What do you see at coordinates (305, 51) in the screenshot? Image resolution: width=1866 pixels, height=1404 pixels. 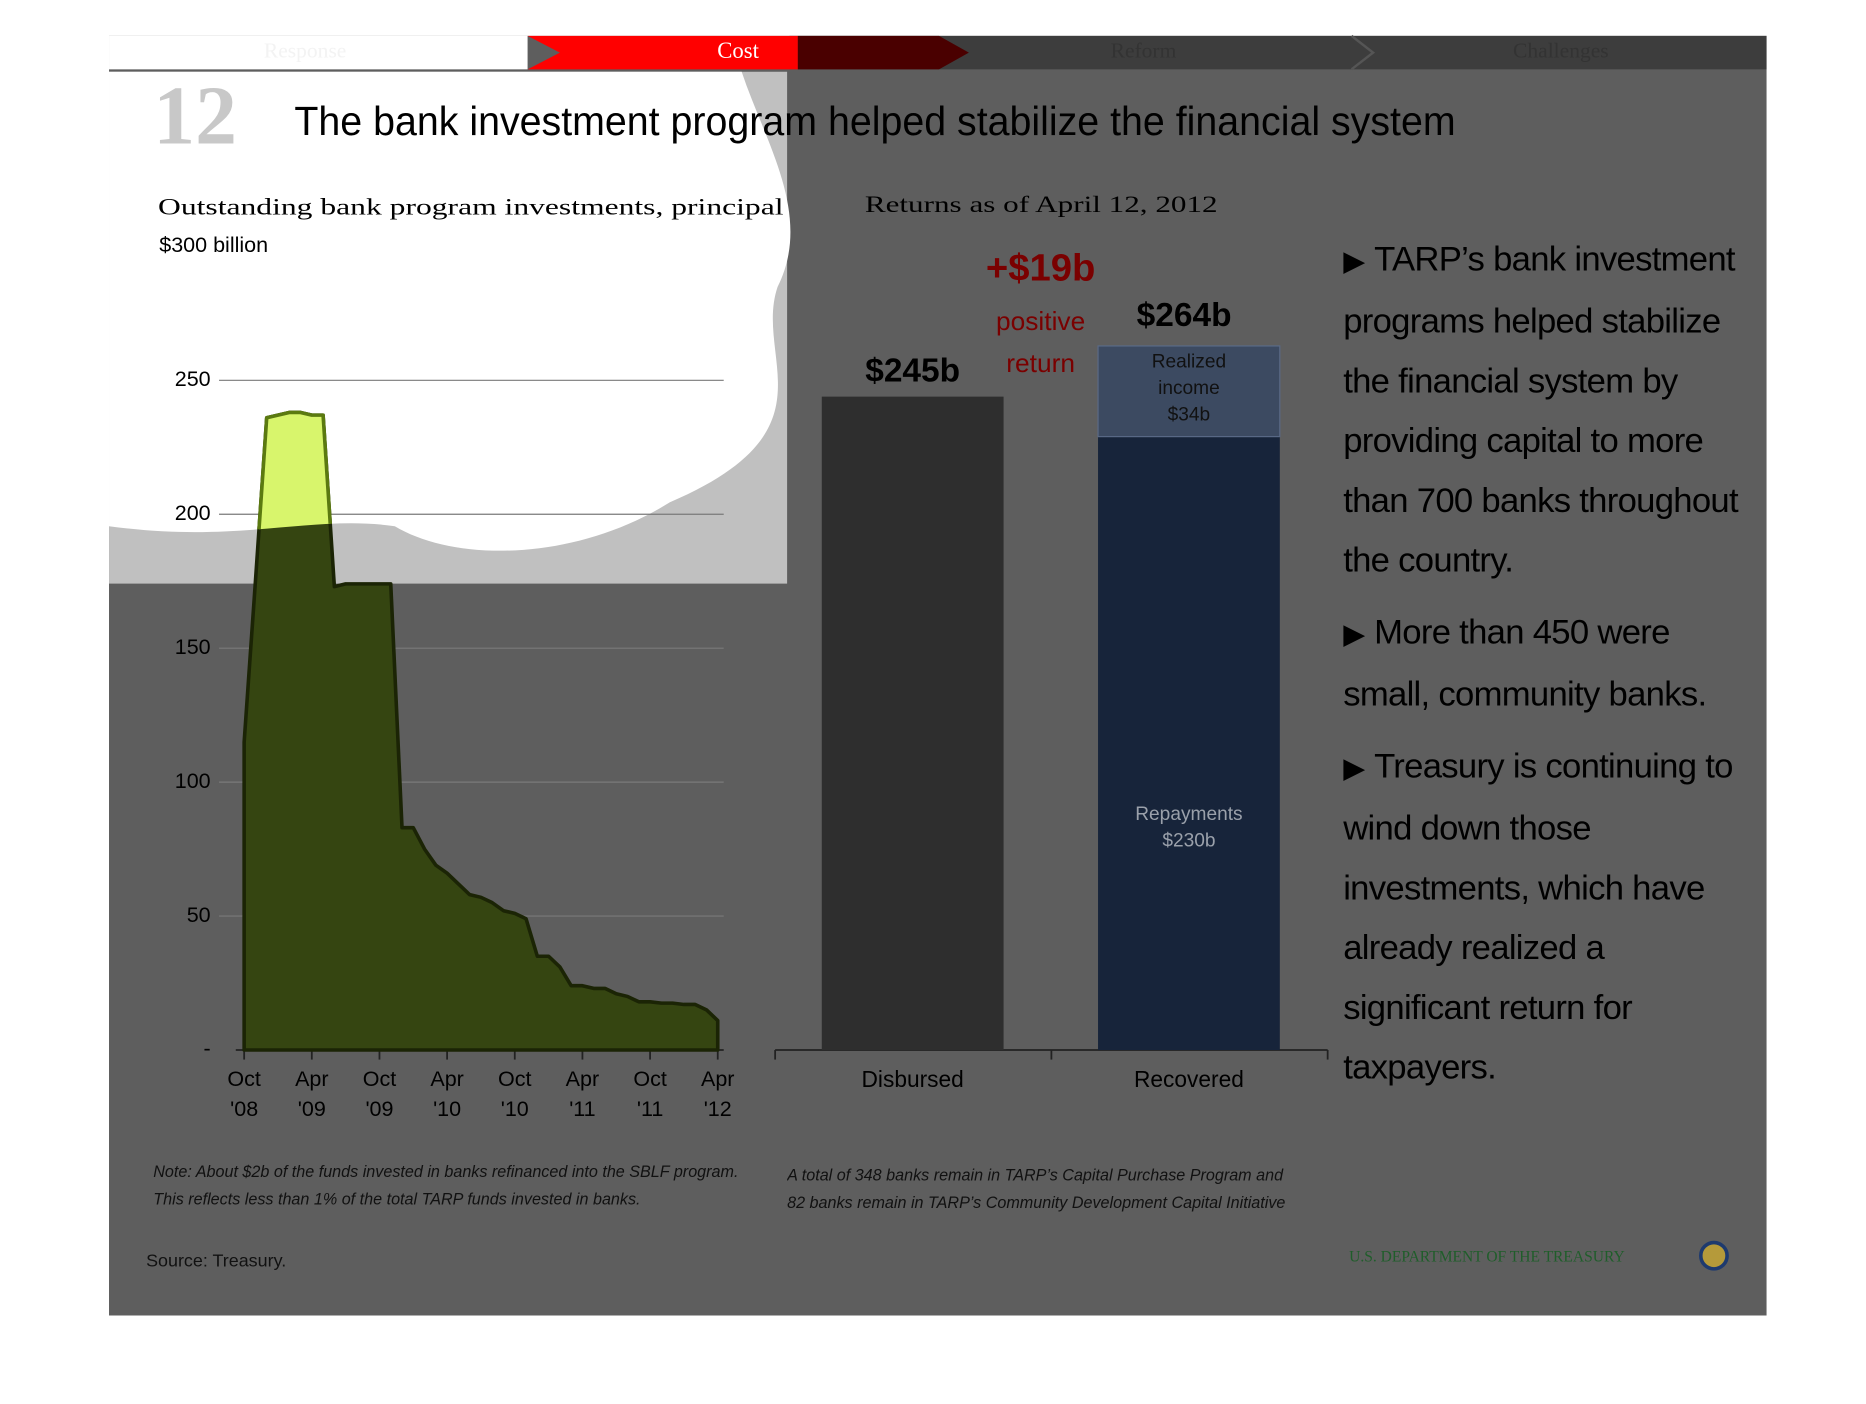 I see `nav-item: Response` at bounding box center [305, 51].